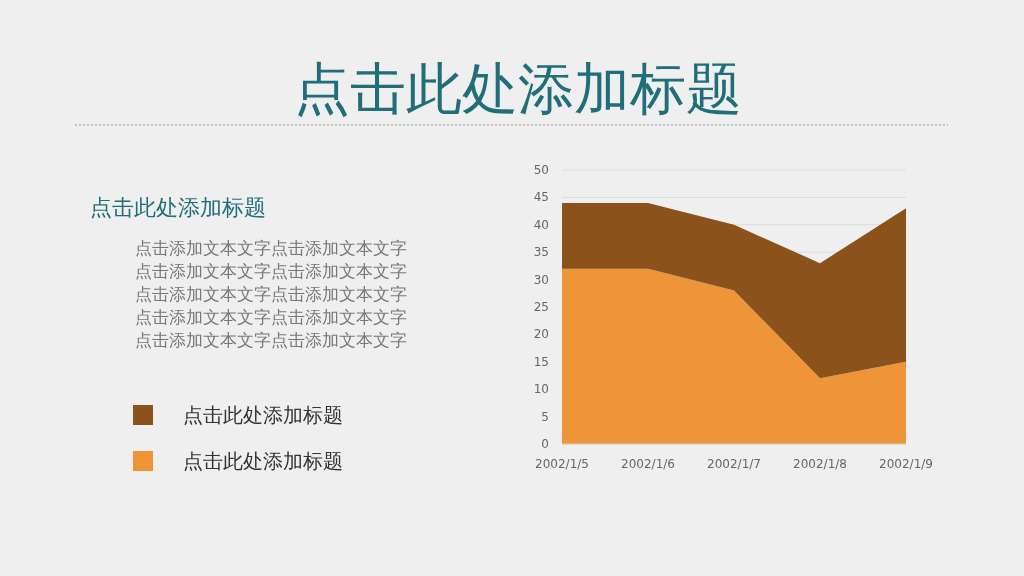 This screenshot has height=576, width=1024. Describe the element at coordinates (545, 444) in the screenshot. I see `y-tick-label: 0` at that location.